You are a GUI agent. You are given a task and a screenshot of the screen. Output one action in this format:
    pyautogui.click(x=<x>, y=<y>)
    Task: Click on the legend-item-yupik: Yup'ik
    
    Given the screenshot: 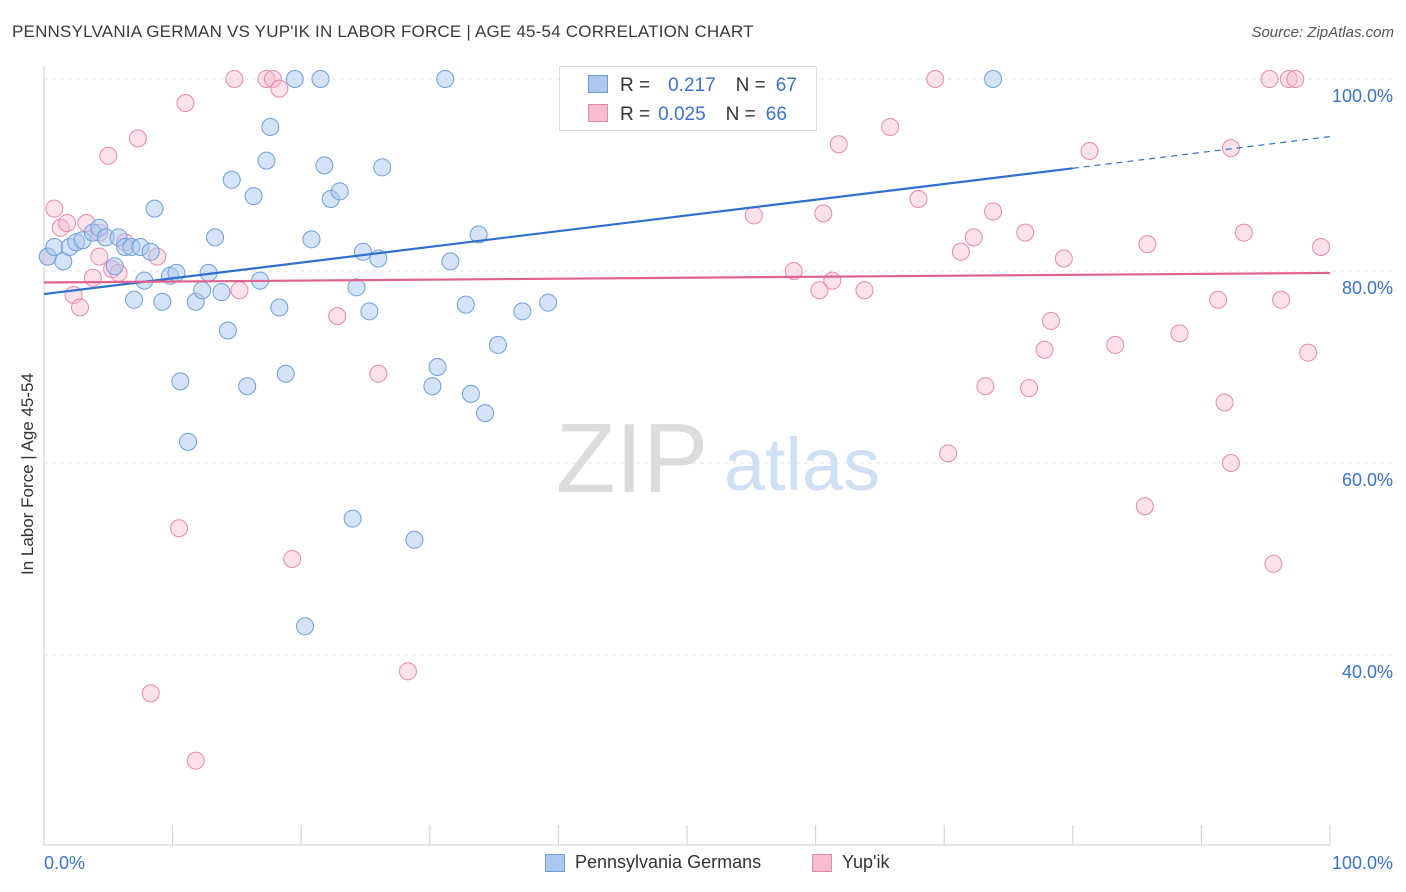 What is the action you would take?
    pyautogui.click(x=850, y=862)
    